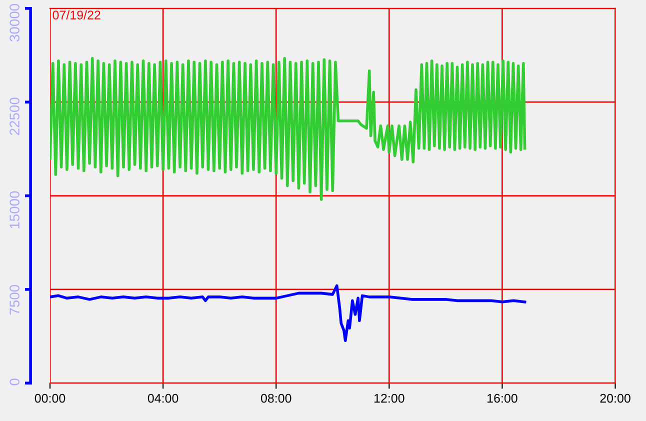 Image resolution: width=646 pixels, height=421 pixels. I want to click on y-tick-label: 22500, so click(15, 116).